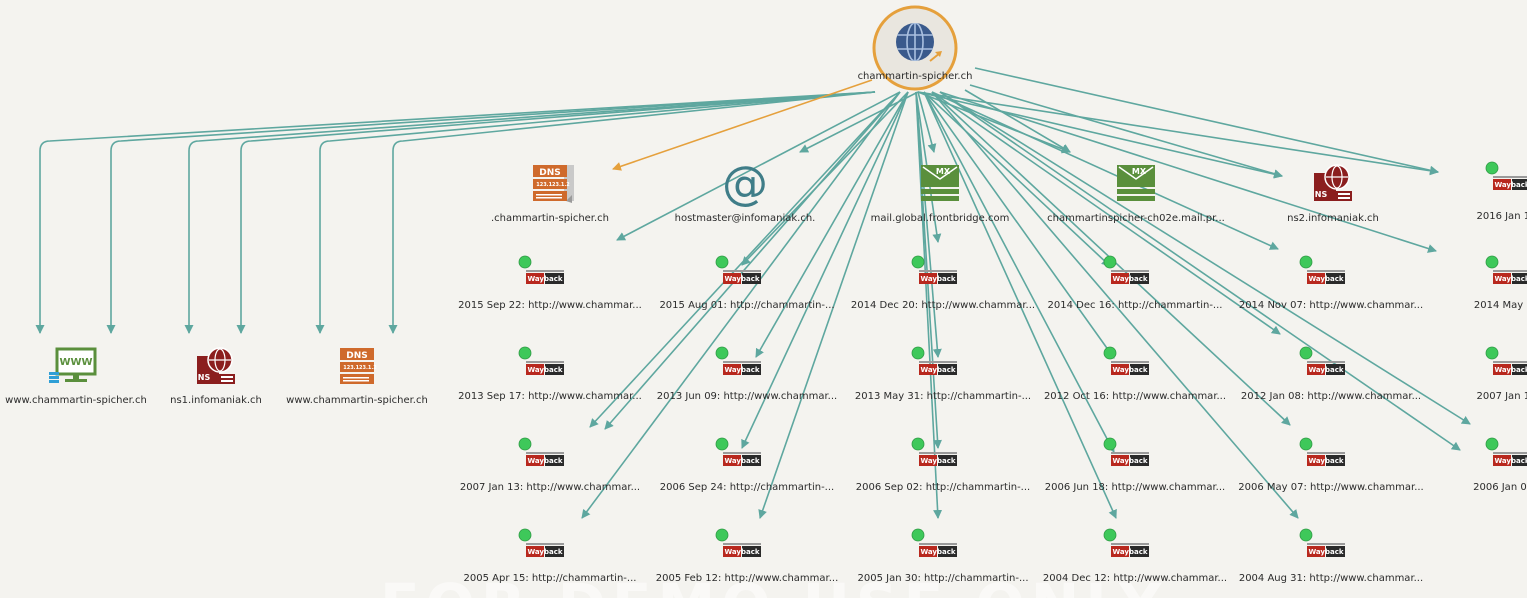 The image size is (1527, 598). Describe the element at coordinates (1501, 396) in the screenshot. I see `archive-label: 2007 Jan 18: http` at that location.